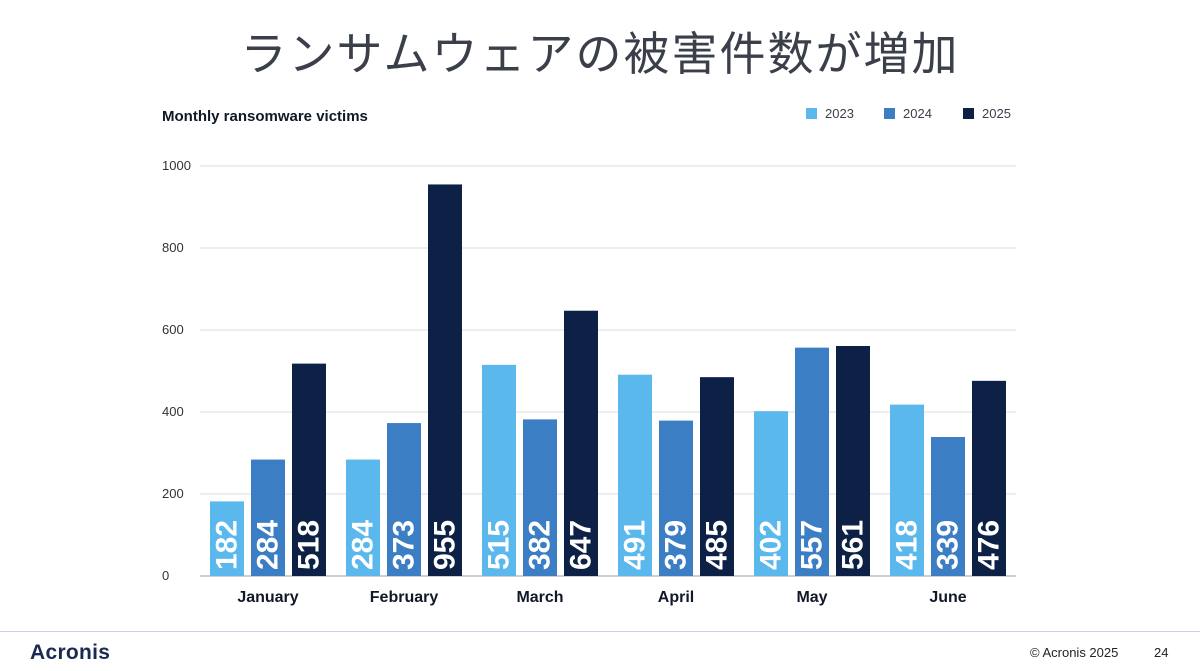 The image size is (1200, 671). Describe the element at coordinates (581, 545) in the screenshot. I see `data-label: 647` at that location.